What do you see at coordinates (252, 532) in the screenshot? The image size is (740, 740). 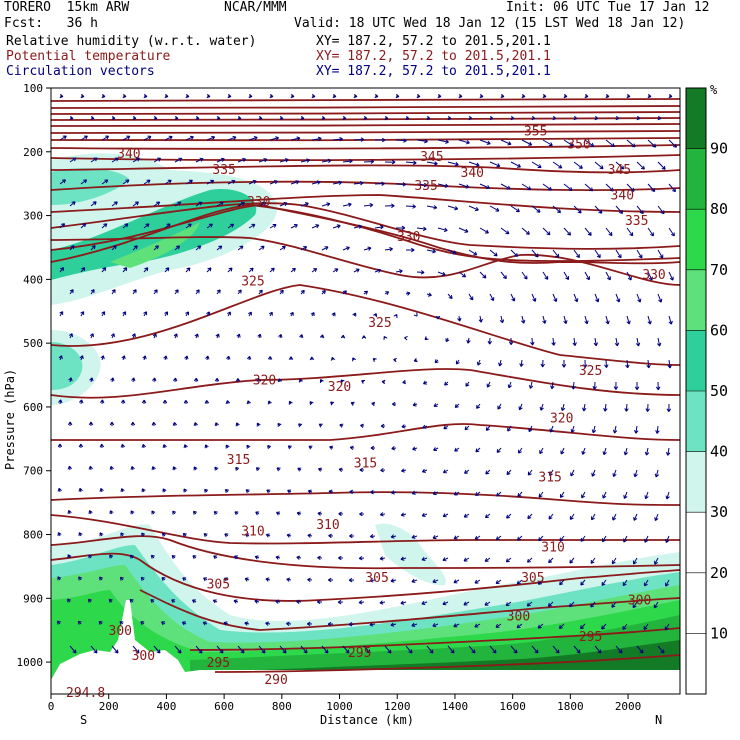 I see `theta-label: 310` at bounding box center [252, 532].